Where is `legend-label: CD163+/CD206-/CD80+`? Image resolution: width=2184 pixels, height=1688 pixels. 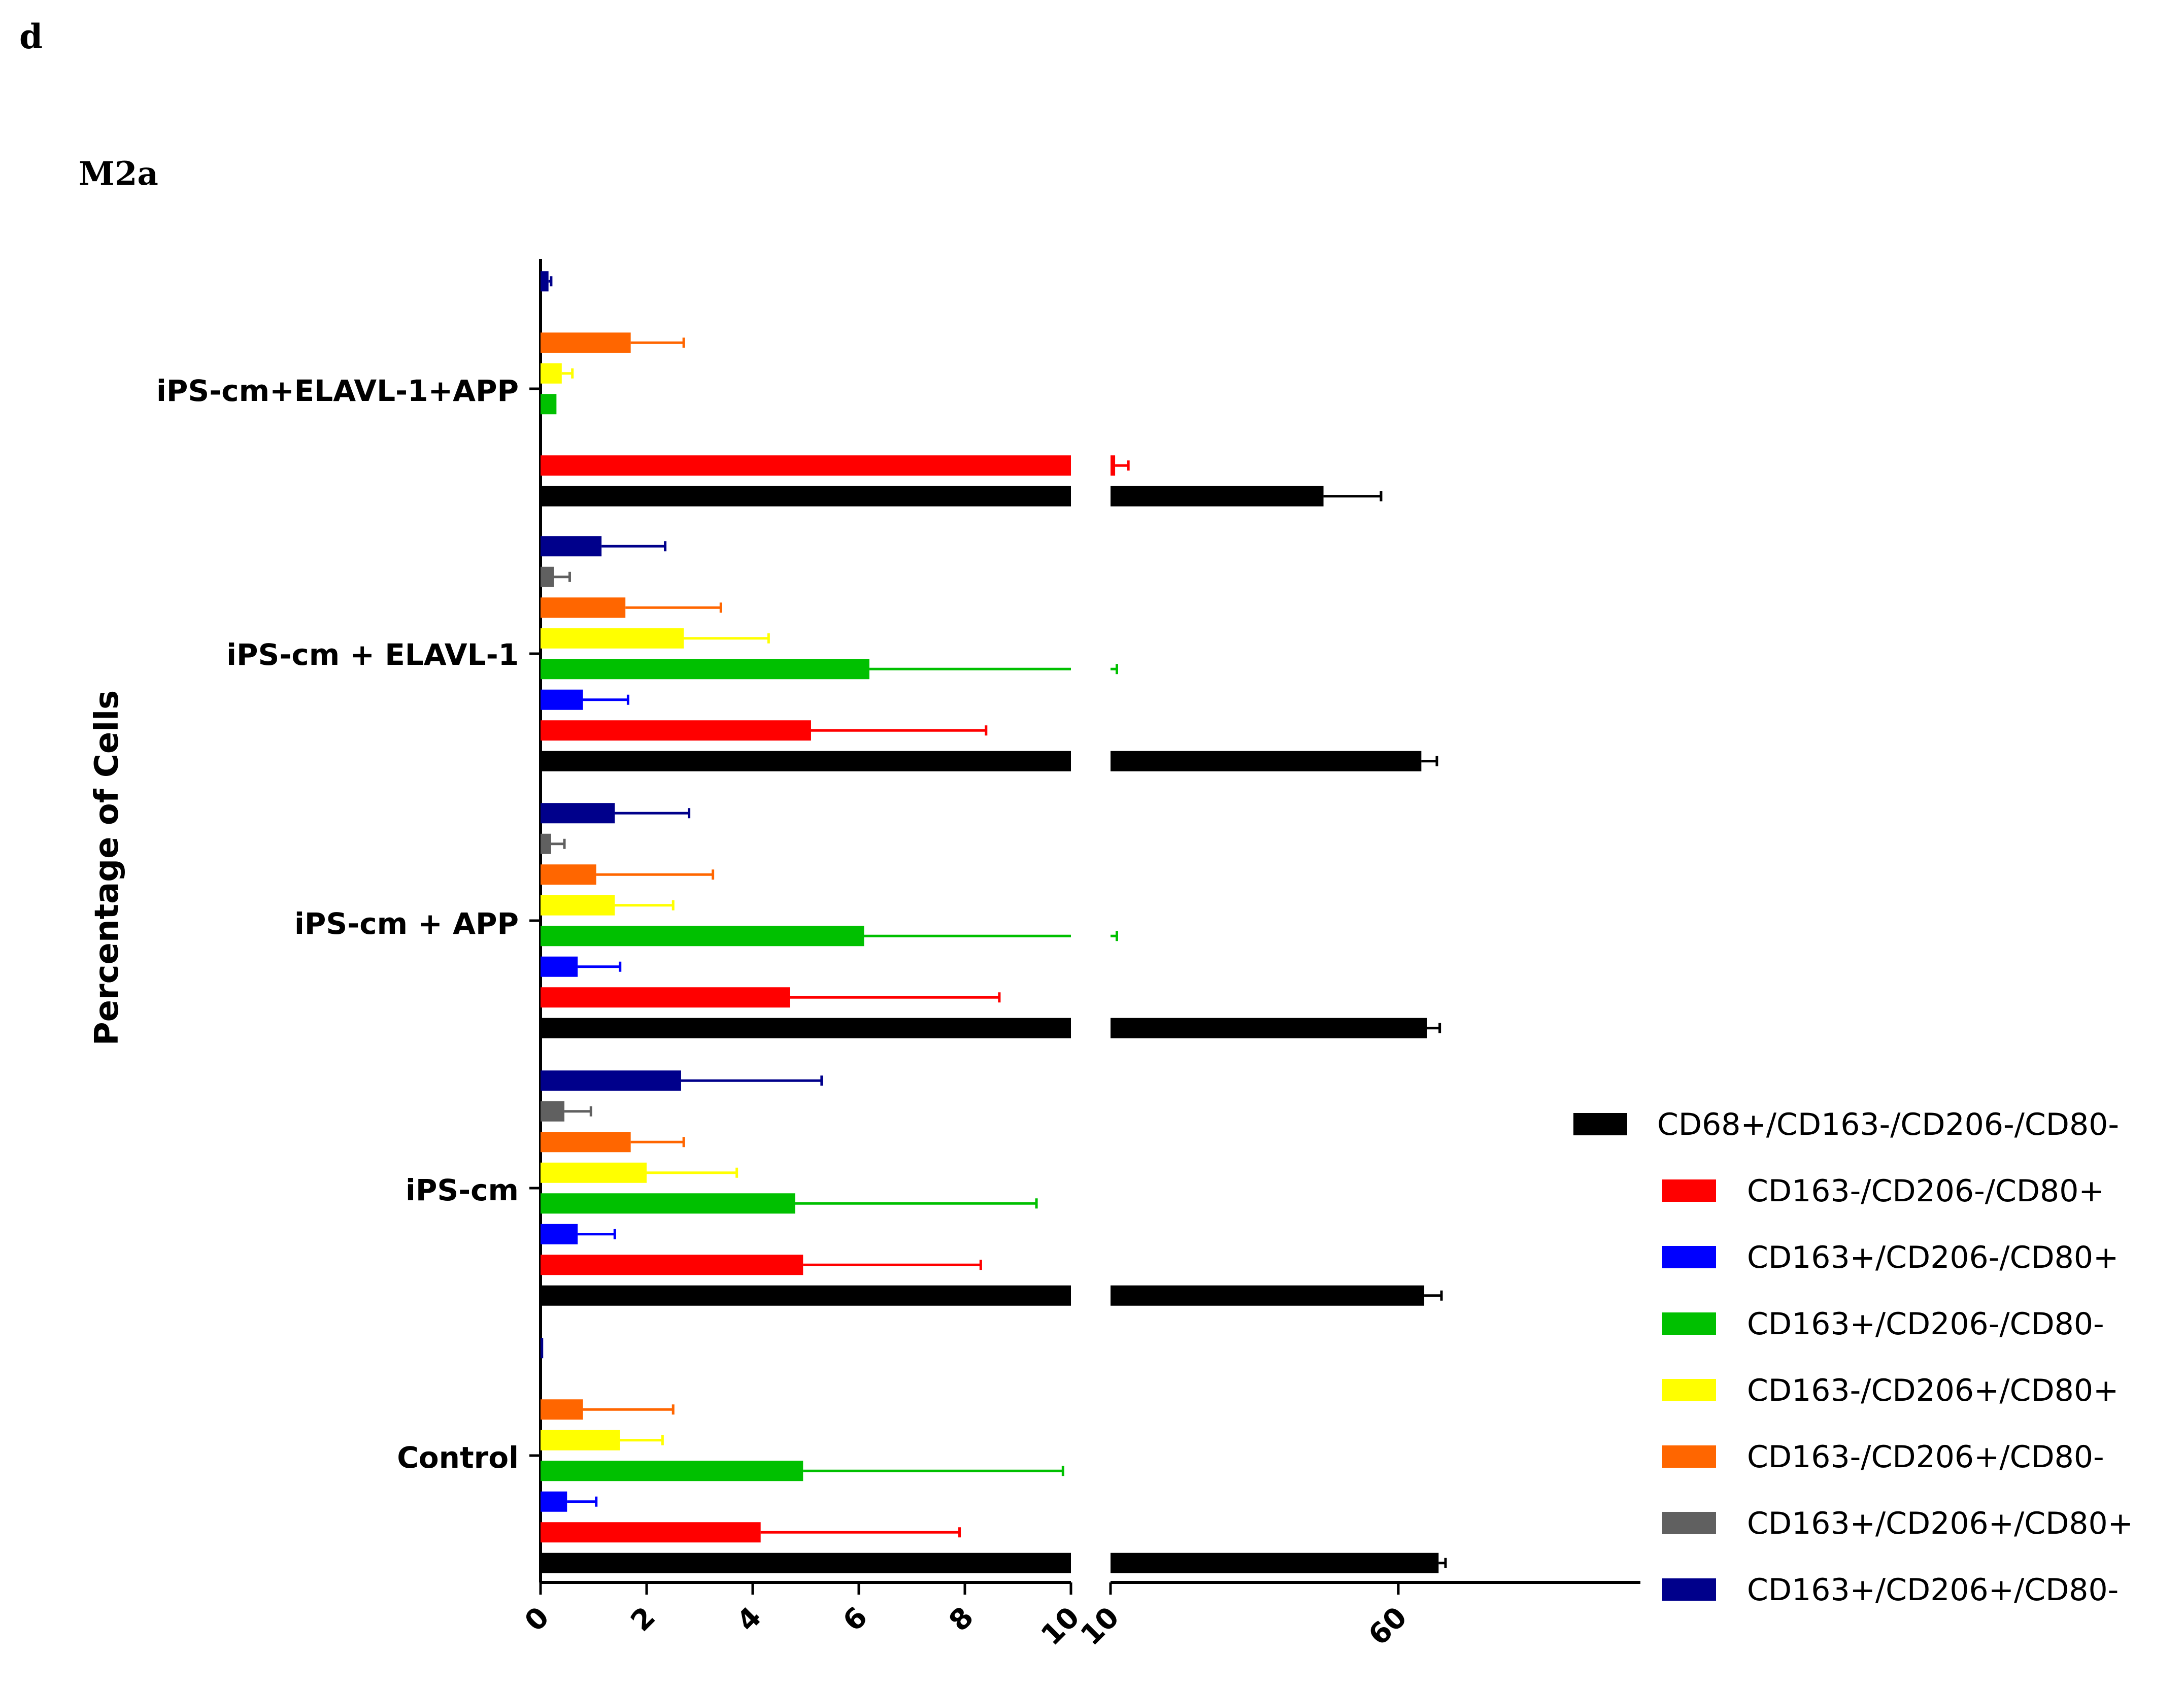 legend-label: CD163+/CD206-/CD80+ is located at coordinates (1933, 1258).